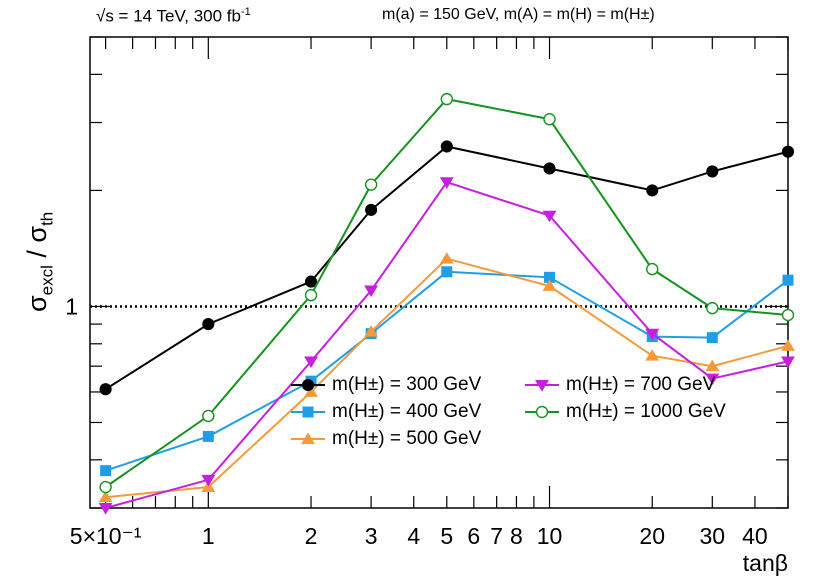 The width and height of the screenshot is (814, 584). I want to click on x-tick-label: 6, so click(473, 536).